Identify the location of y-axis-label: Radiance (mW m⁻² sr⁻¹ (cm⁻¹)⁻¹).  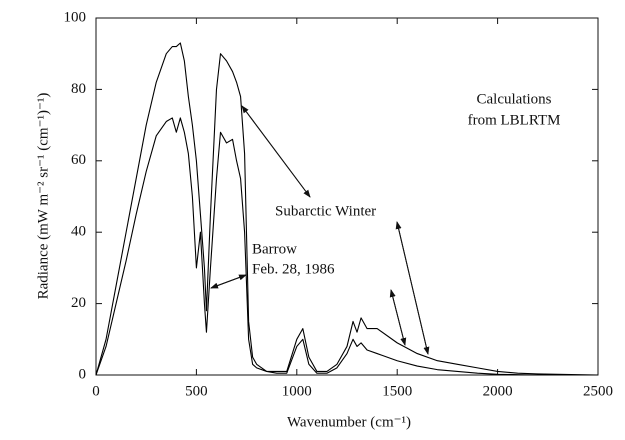
(43, 196).